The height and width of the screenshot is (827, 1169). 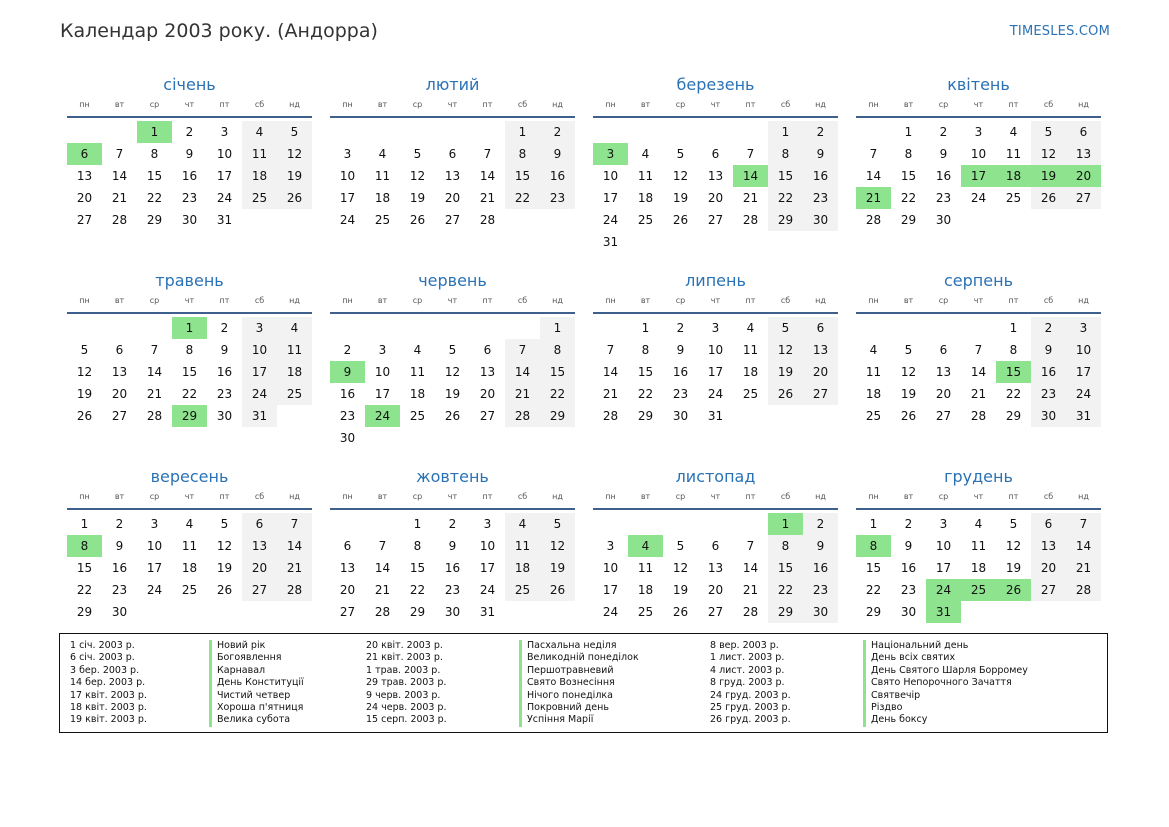 What do you see at coordinates (108, 683) in the screenshot?
I see `holiday-date: 14 бер. 2003 р.` at bounding box center [108, 683].